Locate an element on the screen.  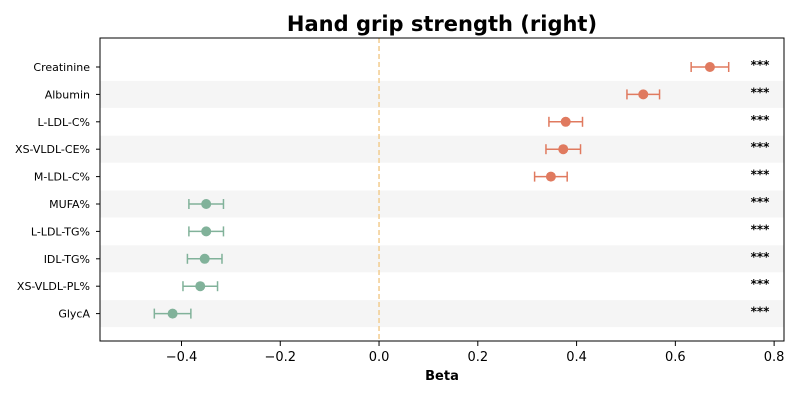
forest-row: IDL-TG% *** is located at coordinates (407, 258).